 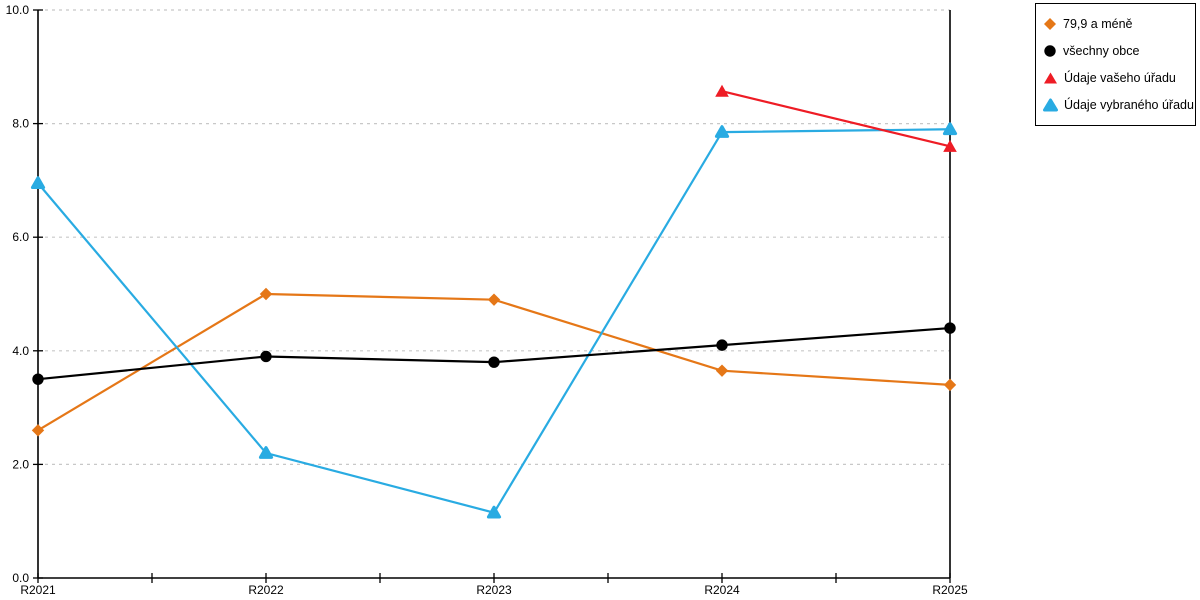 What do you see at coordinates (950, 590) in the screenshot?
I see `x-tick-label: R2025` at bounding box center [950, 590].